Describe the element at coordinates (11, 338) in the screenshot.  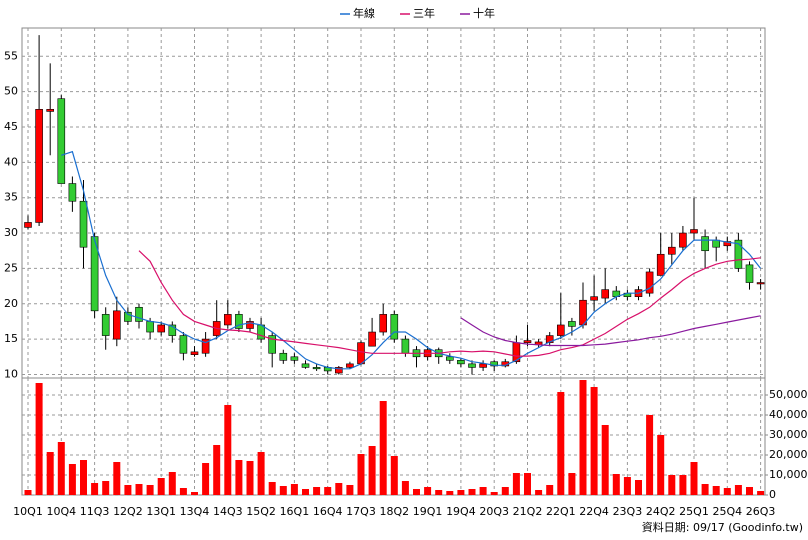
I see `y-tick-label: 15` at that location.